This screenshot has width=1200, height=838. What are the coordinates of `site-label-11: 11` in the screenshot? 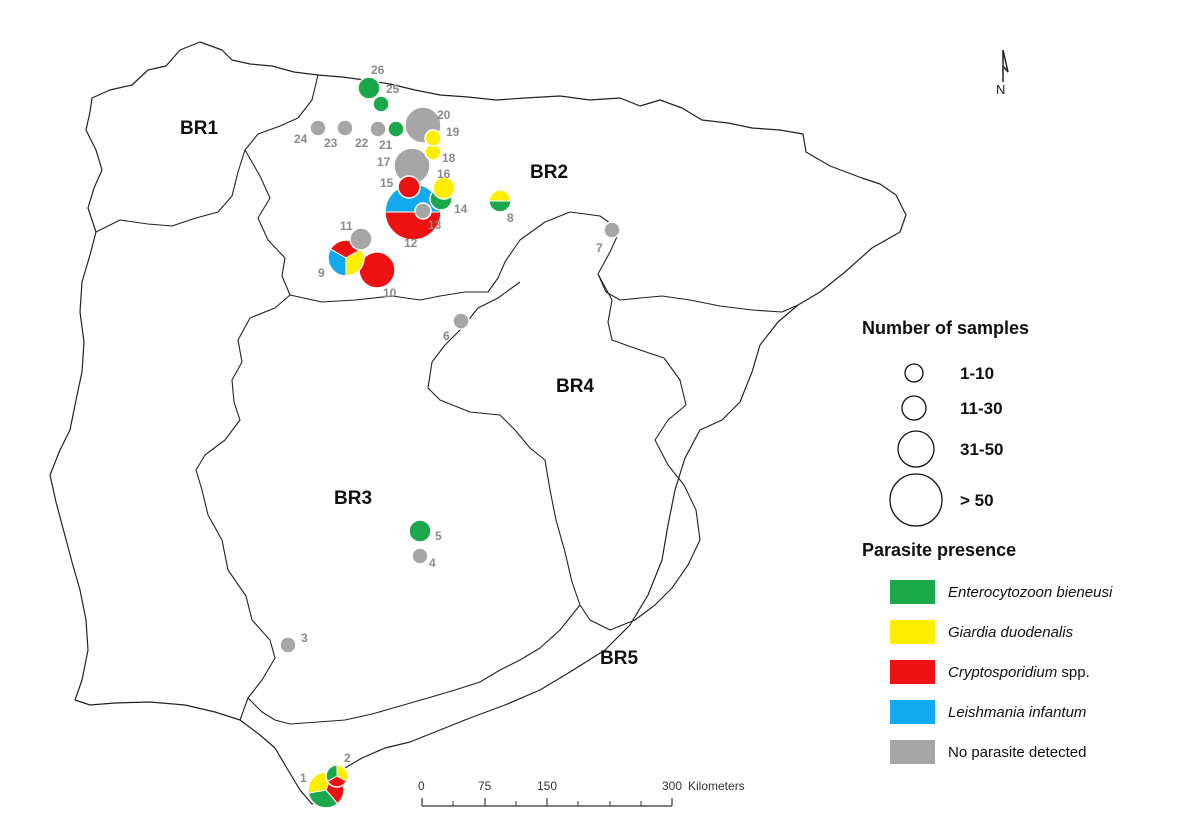 It's located at (346, 226).